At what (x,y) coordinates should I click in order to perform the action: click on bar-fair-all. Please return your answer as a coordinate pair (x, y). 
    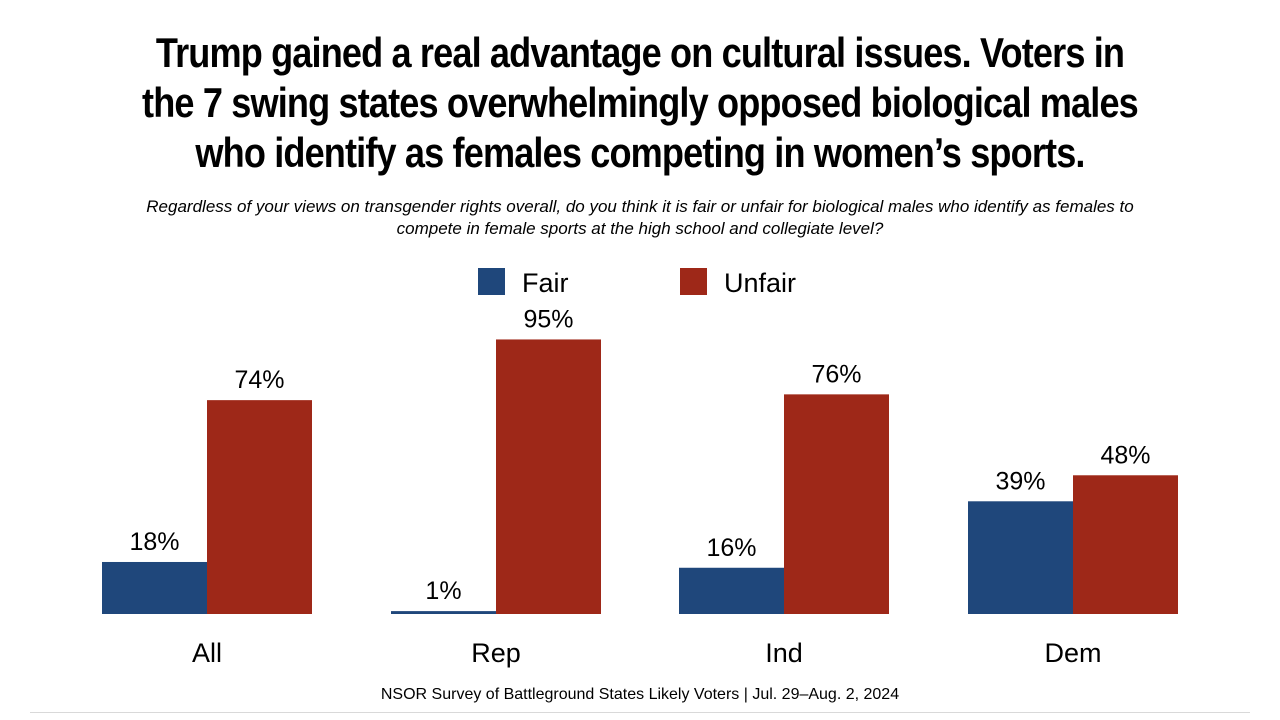
    Looking at the image, I should click on (154, 587).